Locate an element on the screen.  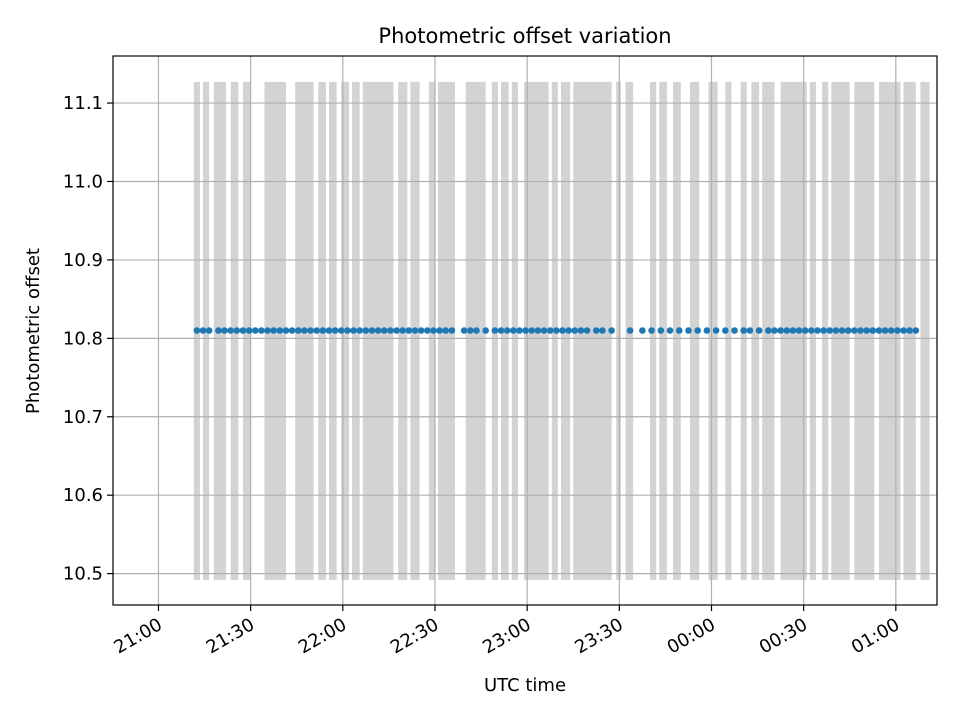
x-tick-label: 21:30 is located at coordinates (230, 636).